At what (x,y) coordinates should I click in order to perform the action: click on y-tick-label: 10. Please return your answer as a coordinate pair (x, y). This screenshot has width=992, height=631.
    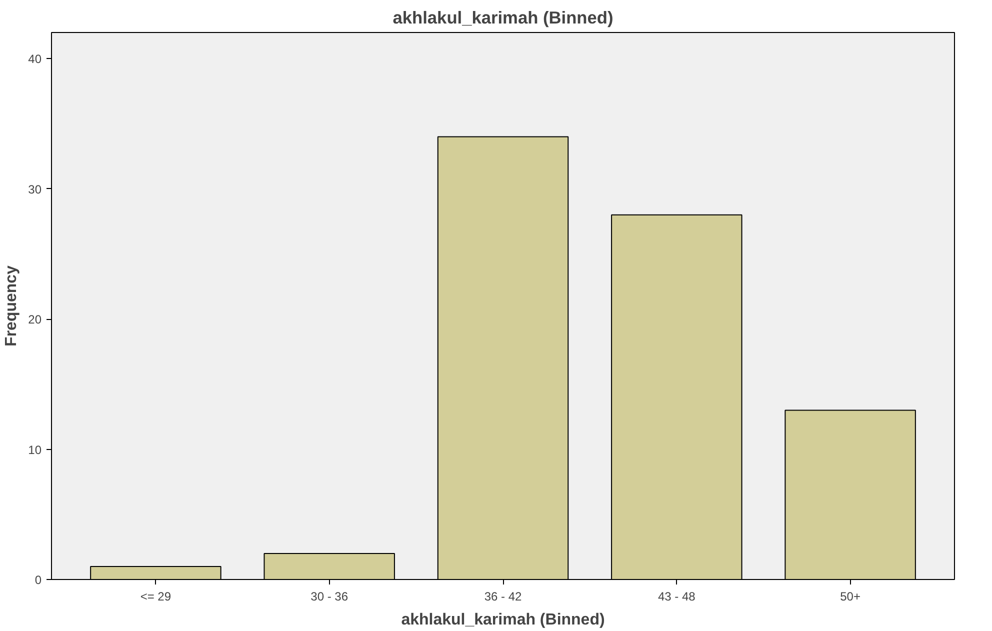
    Looking at the image, I should click on (35, 449).